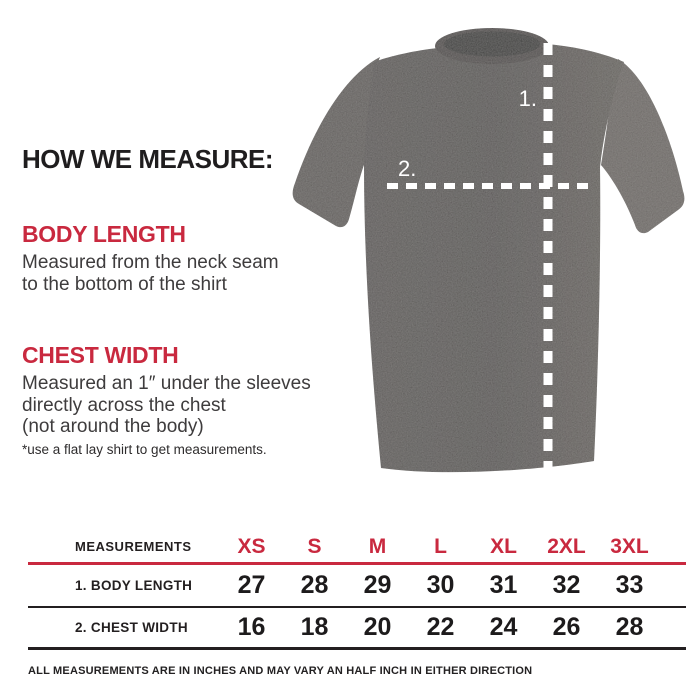 The width and height of the screenshot is (700, 700). I want to click on size-column-m: M, so click(377, 546).